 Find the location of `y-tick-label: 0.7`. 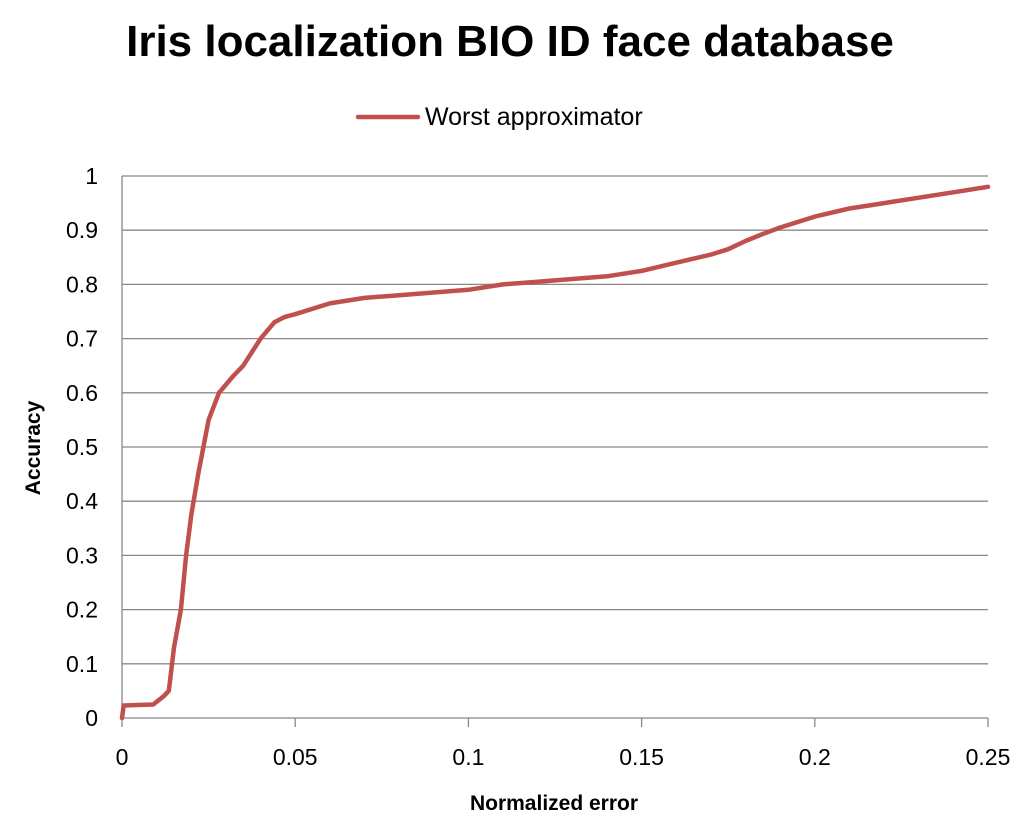

y-tick-label: 0.7 is located at coordinates (82, 339).